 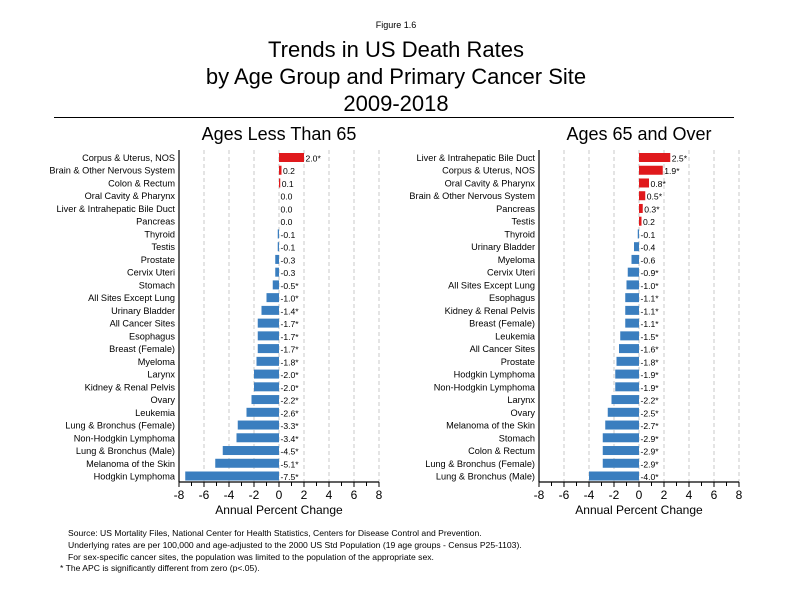 I want to click on right-x-tick-label: -6, so click(x=564, y=495).